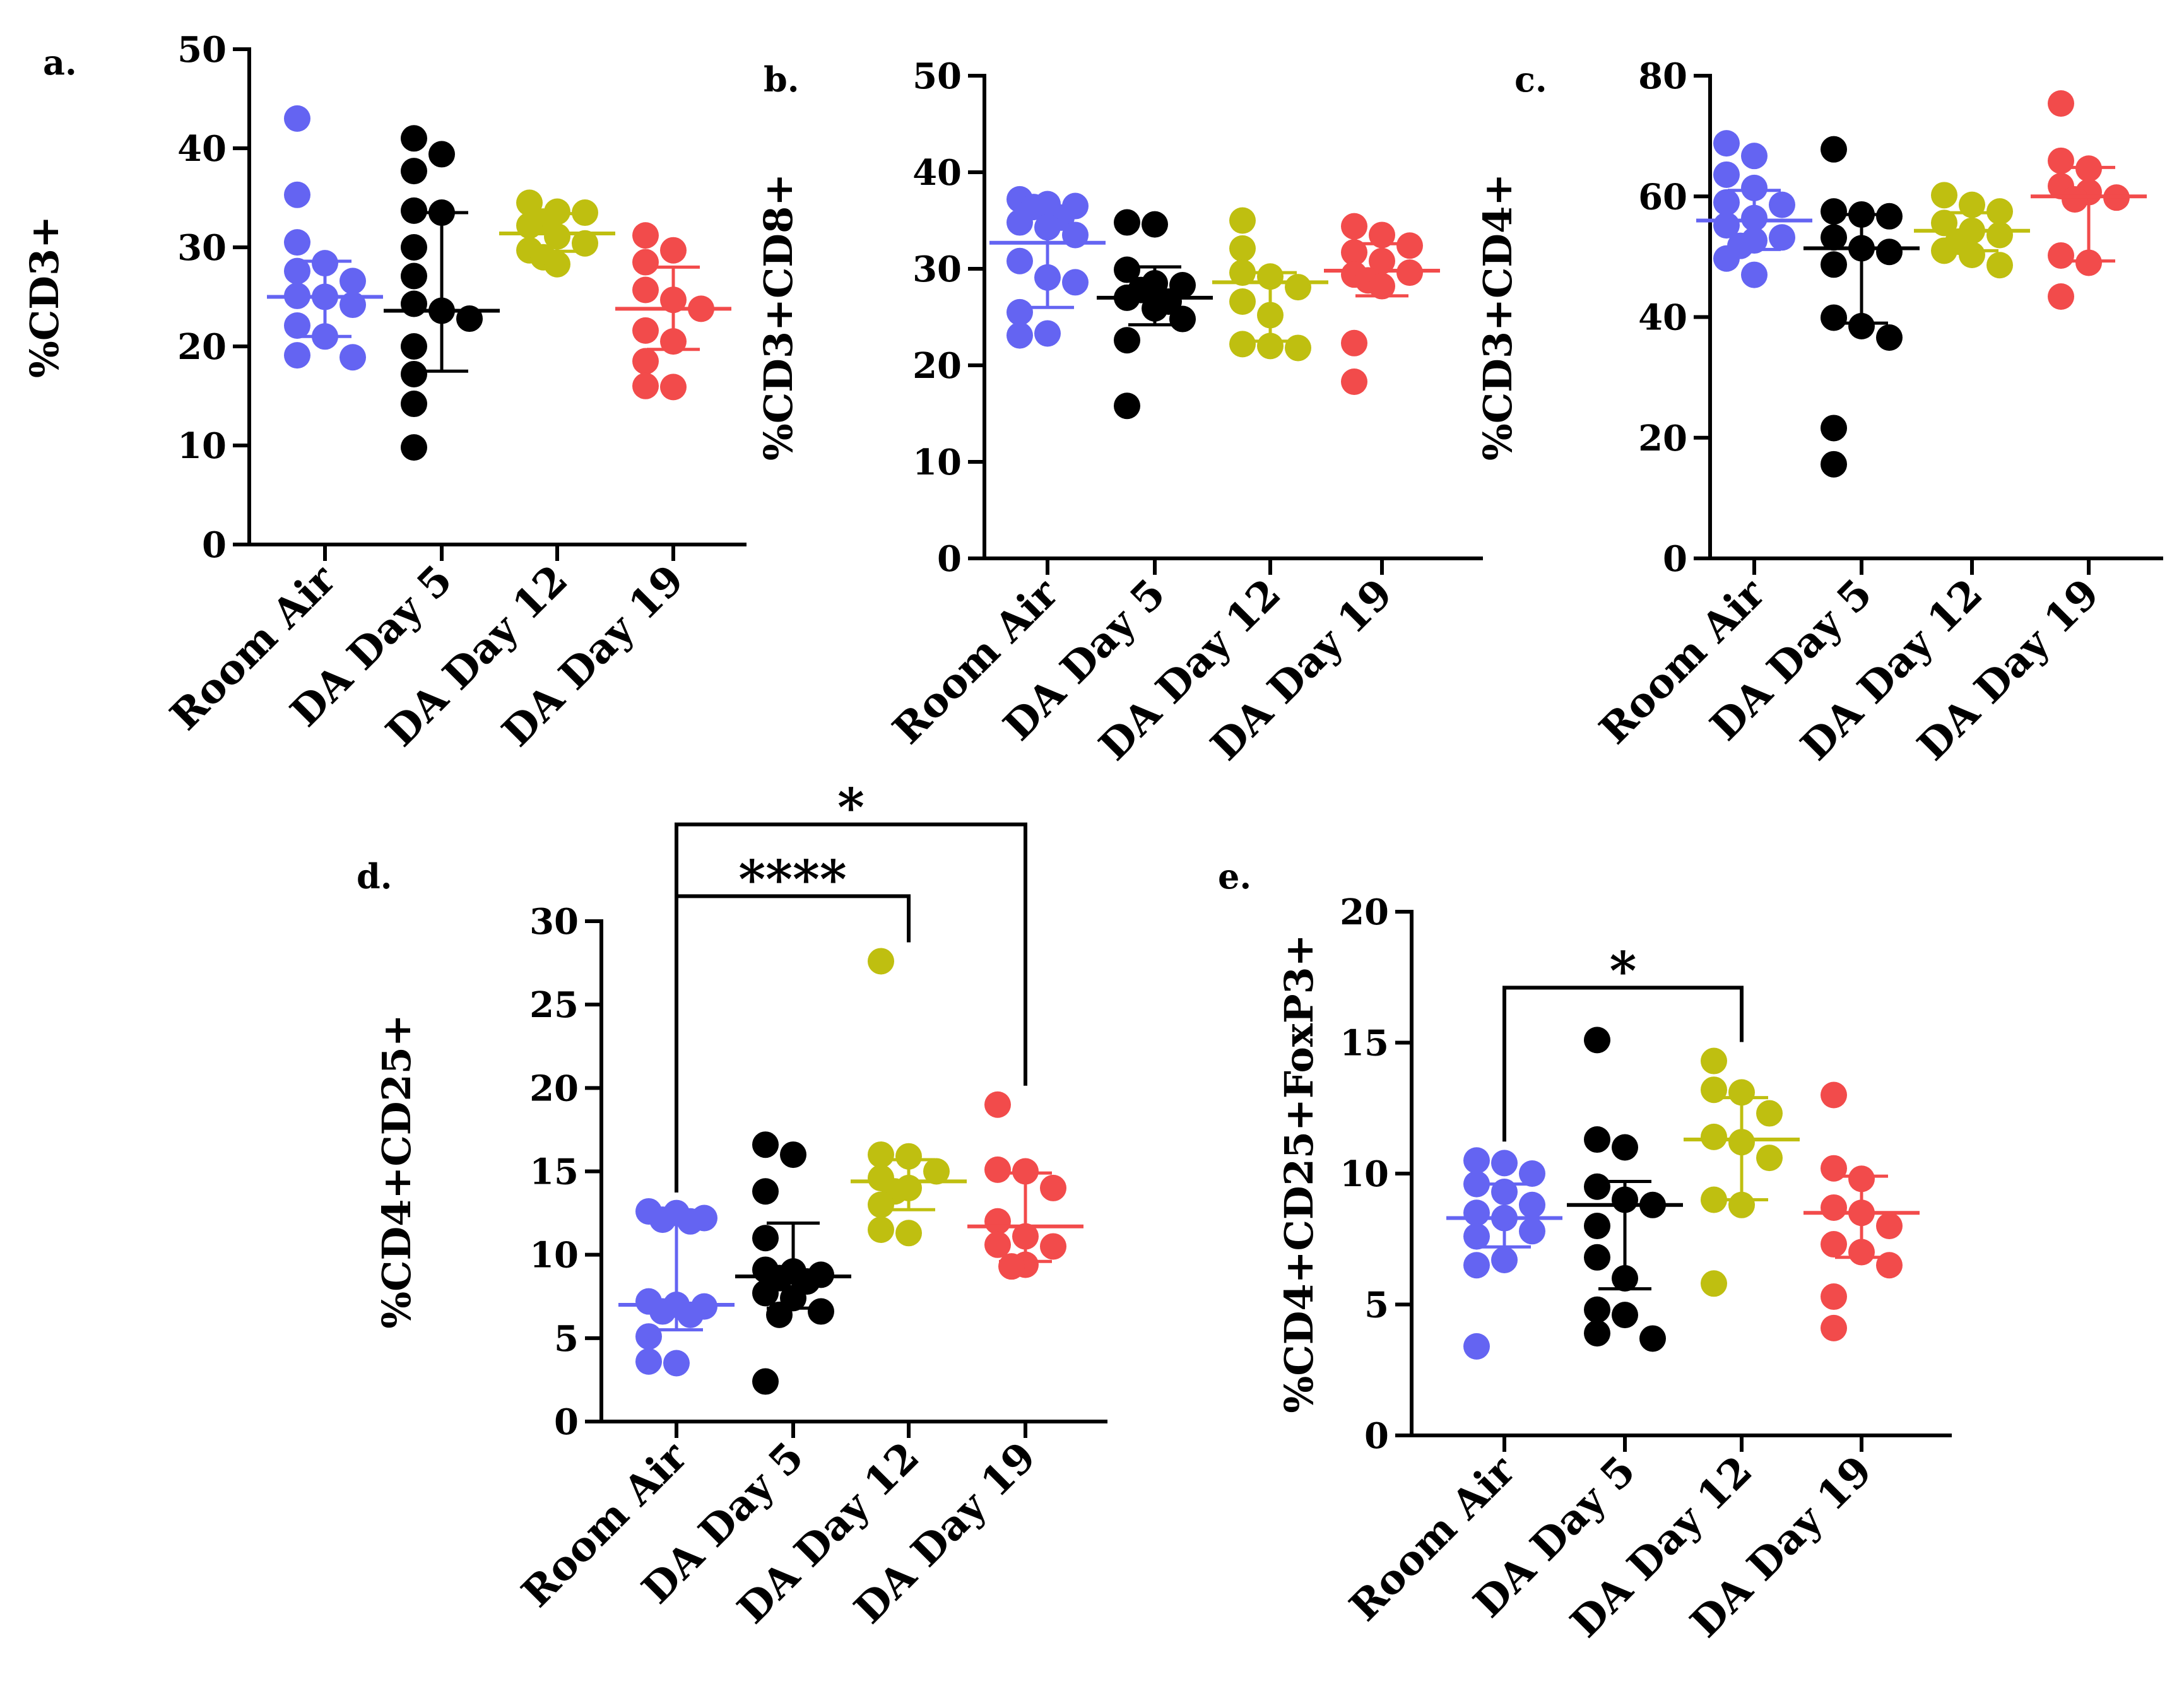  What do you see at coordinates (1623, 971) in the screenshot?
I see `significance-label: *` at bounding box center [1623, 971].